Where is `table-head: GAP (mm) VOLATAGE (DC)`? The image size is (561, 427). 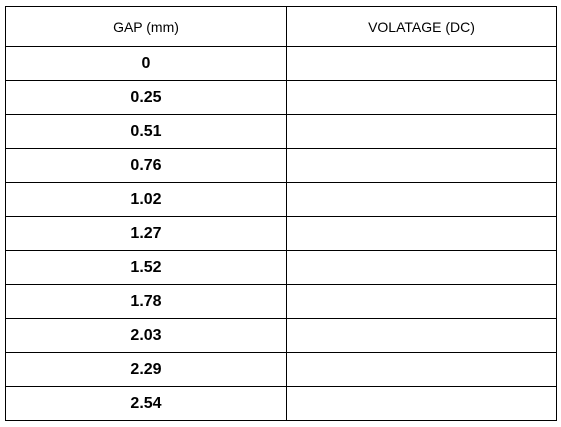
table-head: GAP (mm) VOLATAGE (DC) is located at coordinates (281, 26).